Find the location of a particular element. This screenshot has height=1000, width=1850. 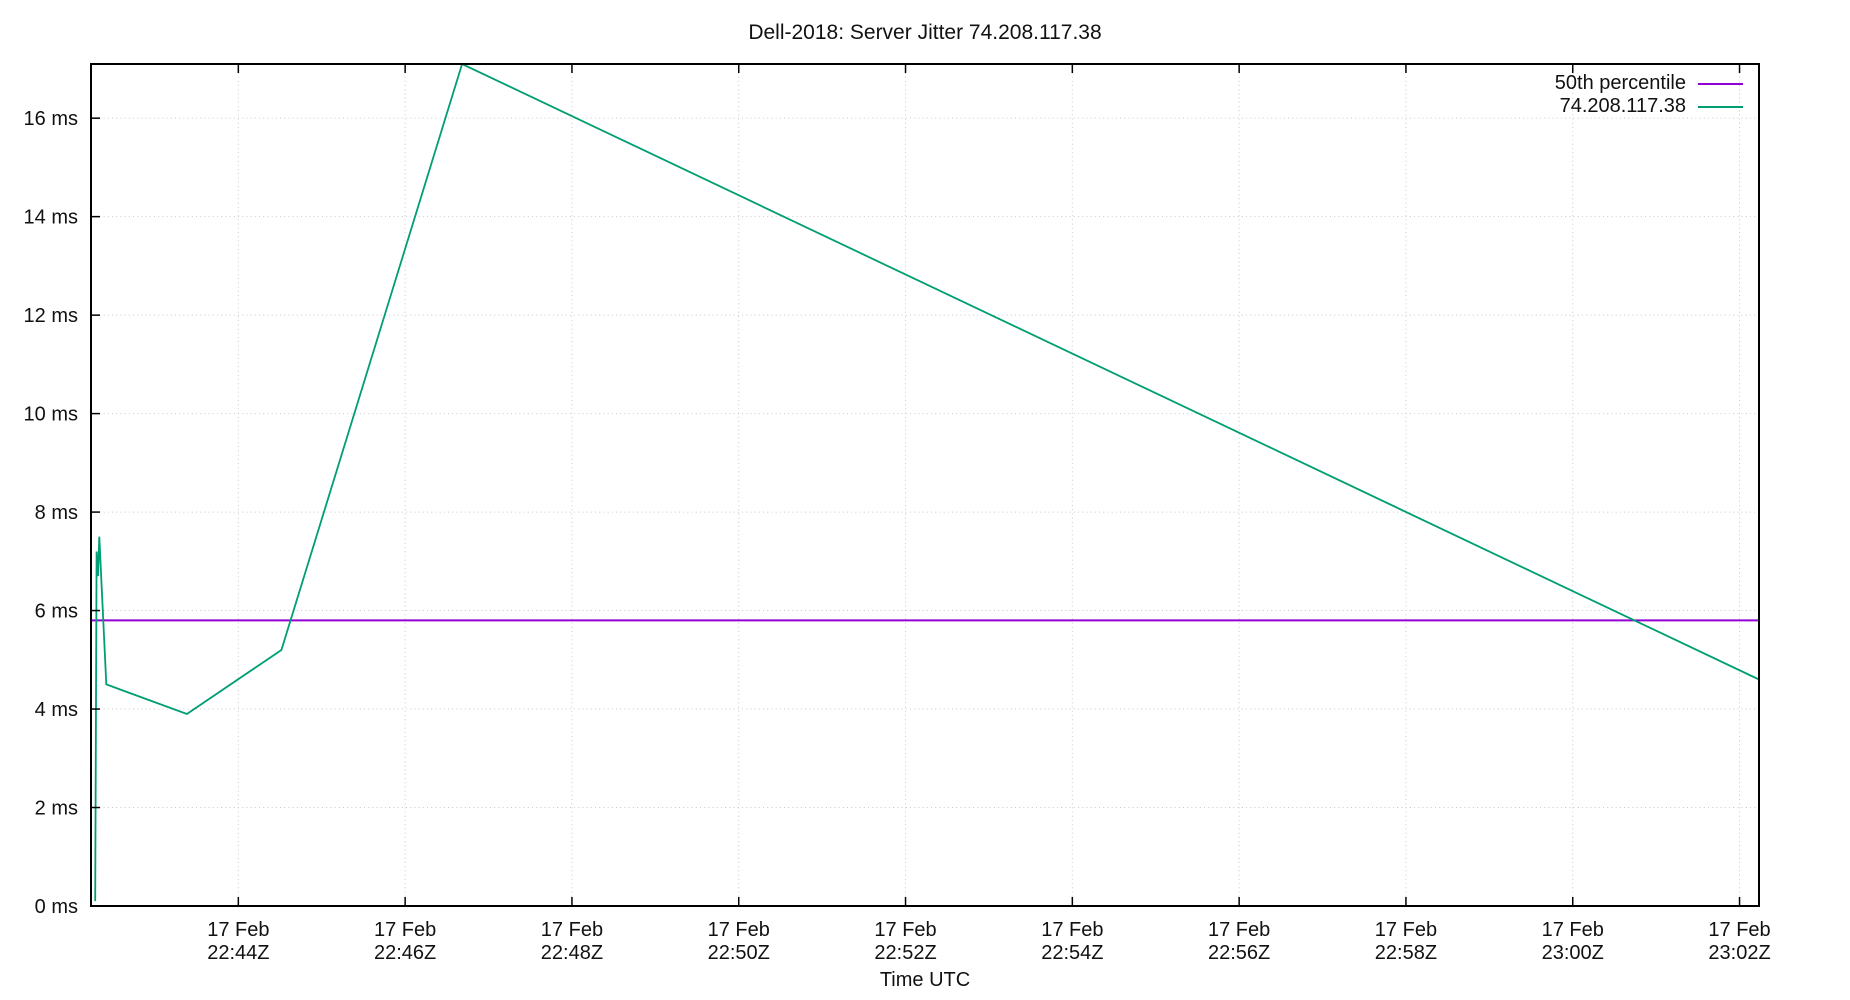

chart-title: Dell-2018: Server Jitter 74.208.117.38 is located at coordinates (925, 32).